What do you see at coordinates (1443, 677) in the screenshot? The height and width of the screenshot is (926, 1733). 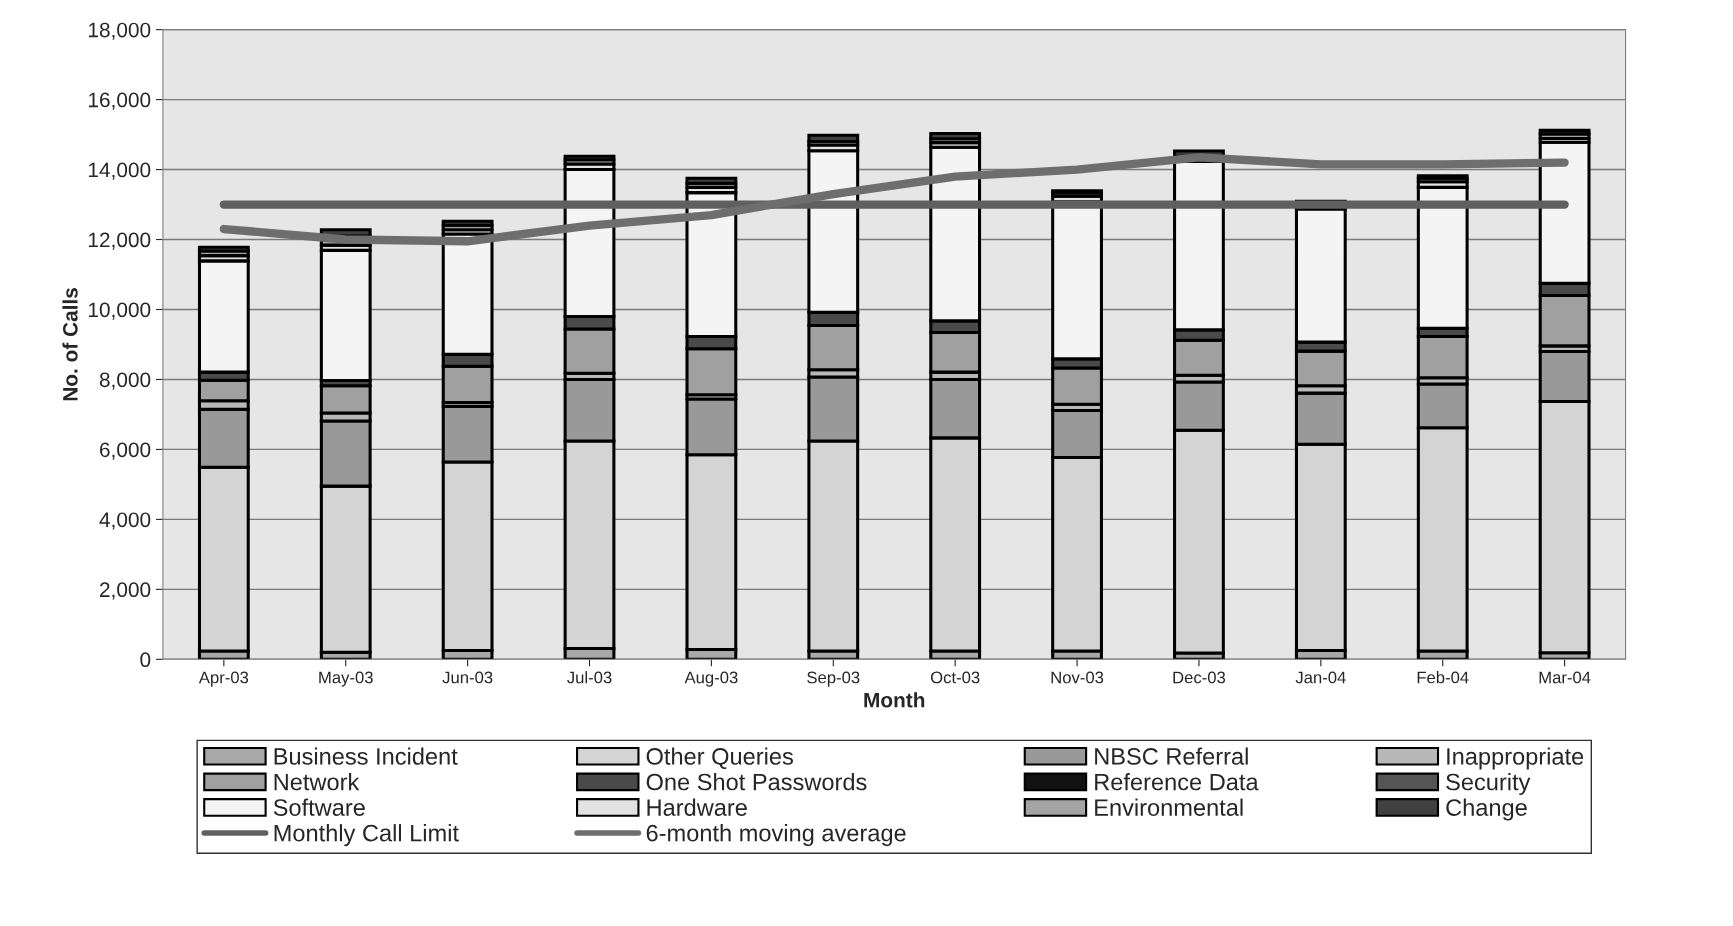 I see `x-tick-label: Feb-04` at bounding box center [1443, 677].